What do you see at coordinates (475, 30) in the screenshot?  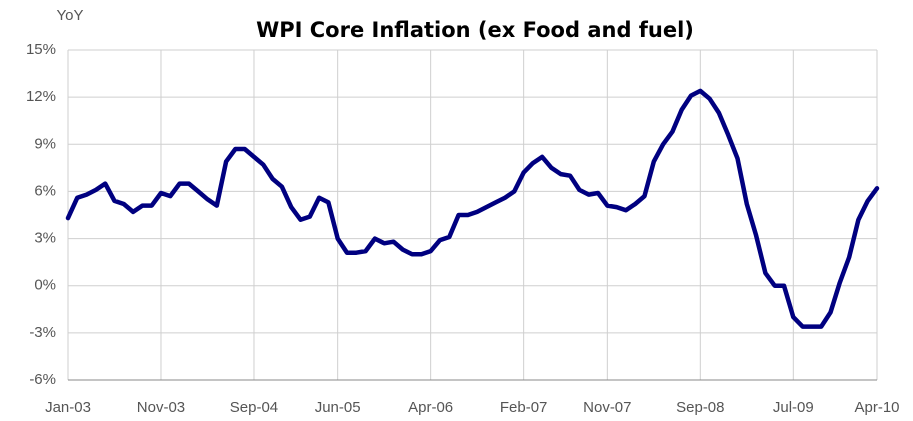 I see `chart-title: WPI Core Inflation (ex Food and fuel)` at bounding box center [475, 30].